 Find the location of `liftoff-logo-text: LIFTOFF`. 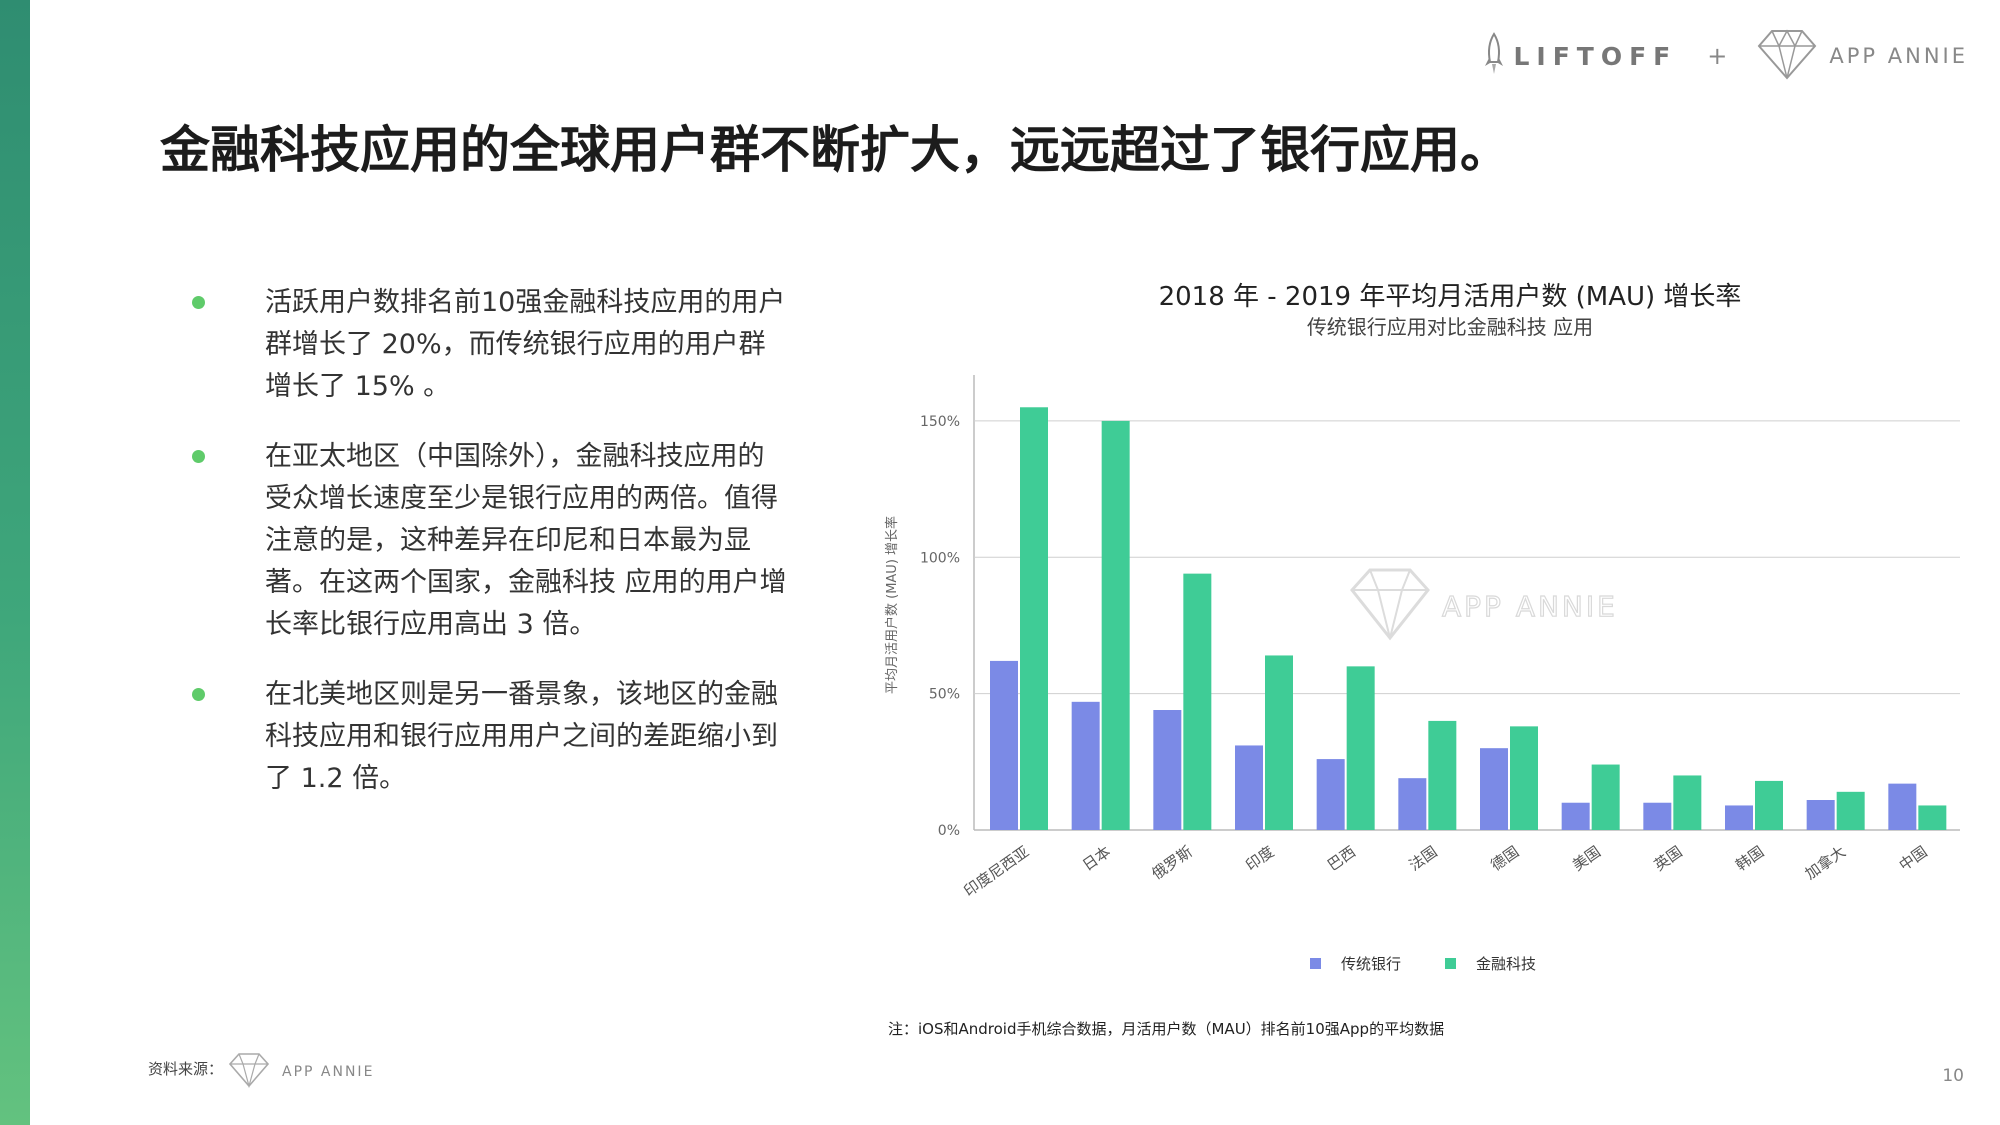

liftoff-logo-text: LIFTOFF is located at coordinates (1595, 56).